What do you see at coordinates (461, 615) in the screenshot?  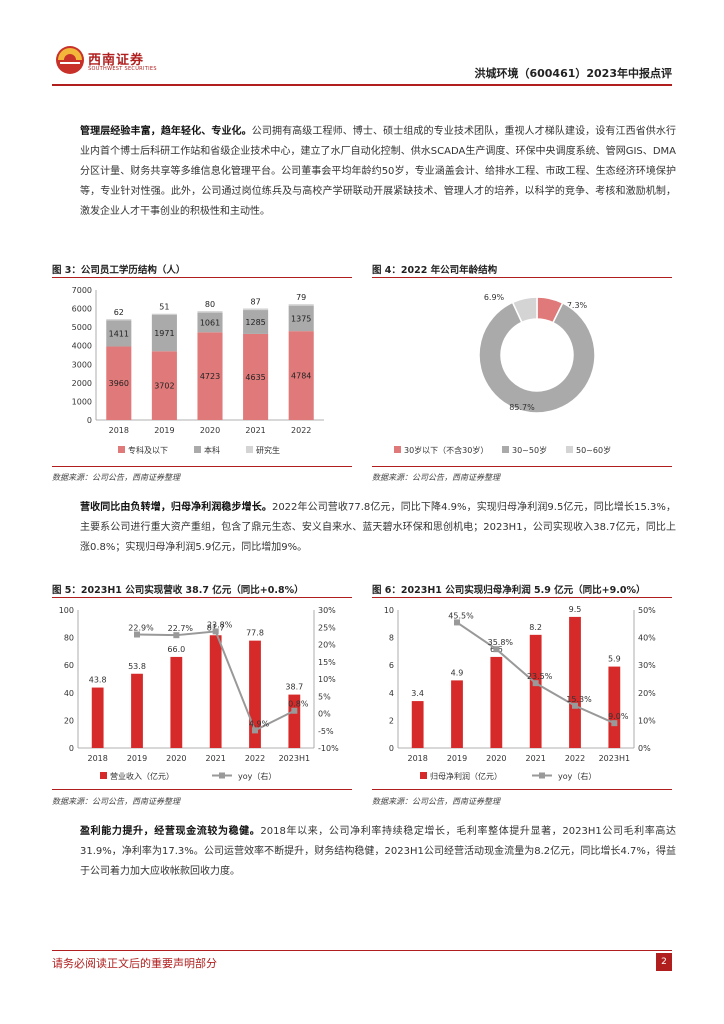 I see `fig6-yoy-label-1: 45.5%` at bounding box center [461, 615].